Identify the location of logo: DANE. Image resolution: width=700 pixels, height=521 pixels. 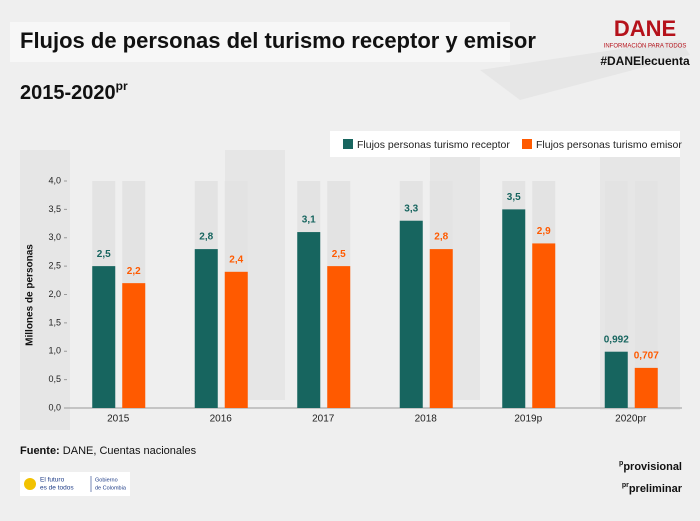
(645, 28).